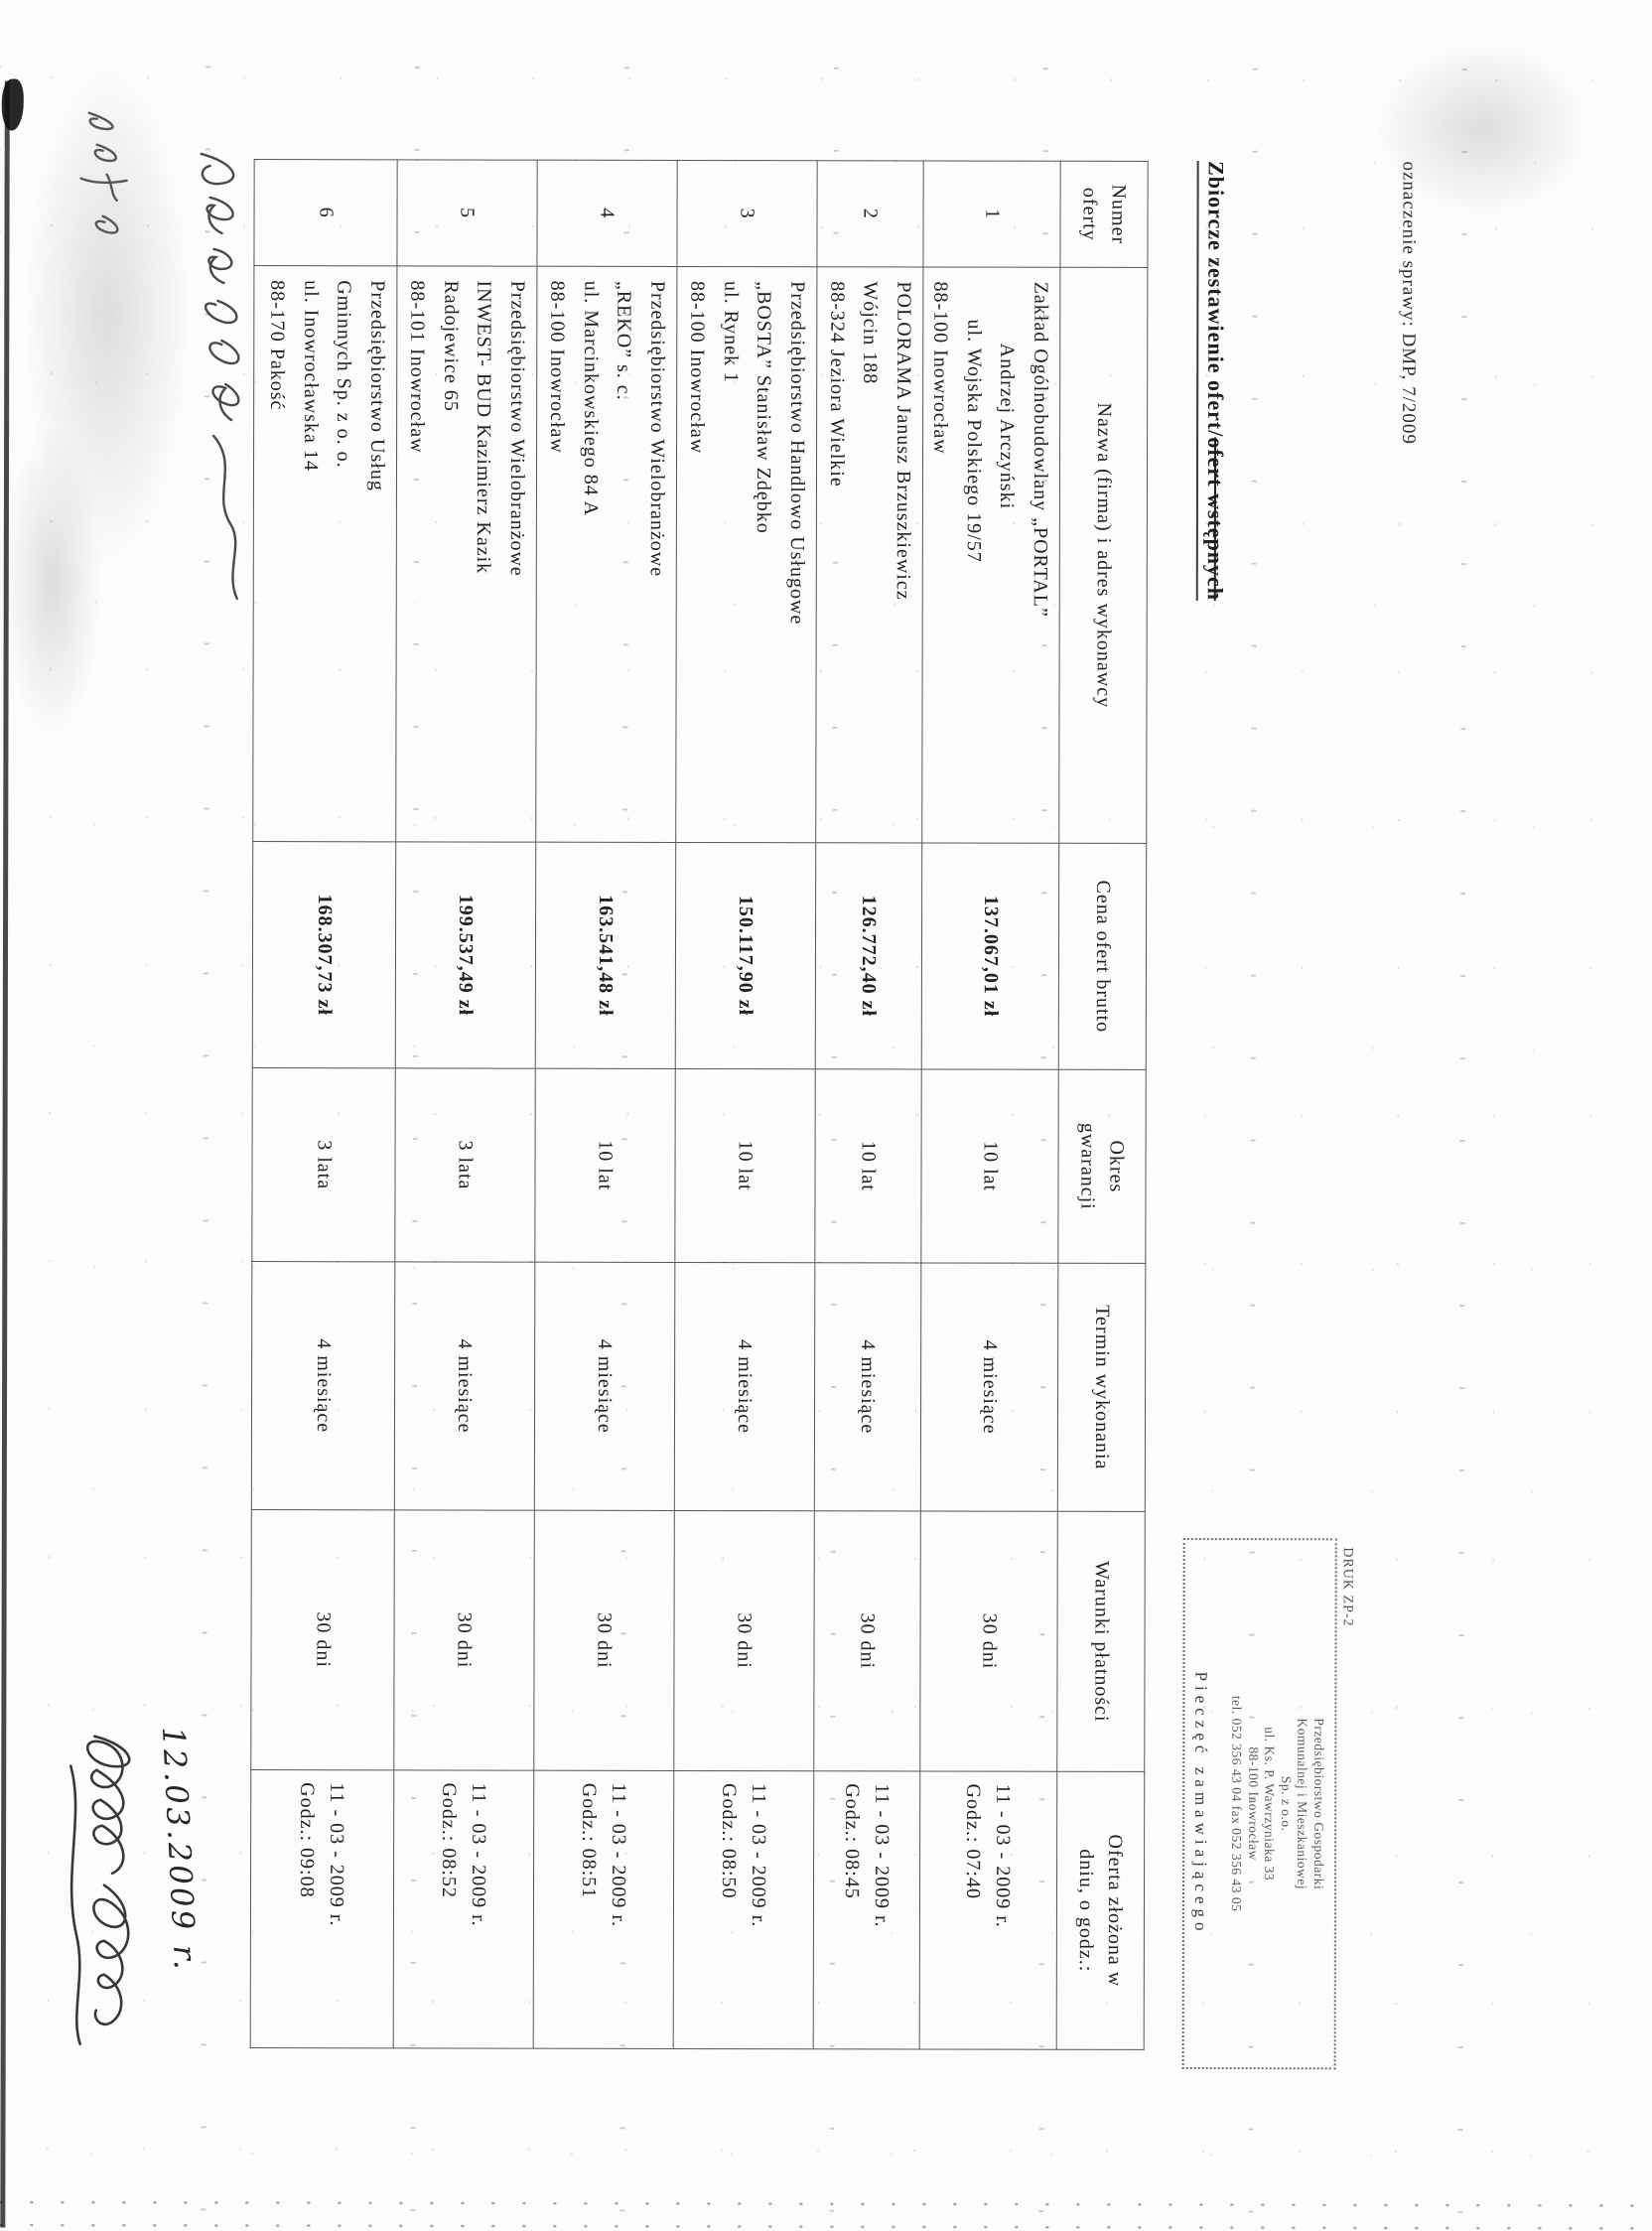 Image resolution: width=1652 pixels, height=2231 pixels. I want to click on scan-smudge, so click(52, 583).